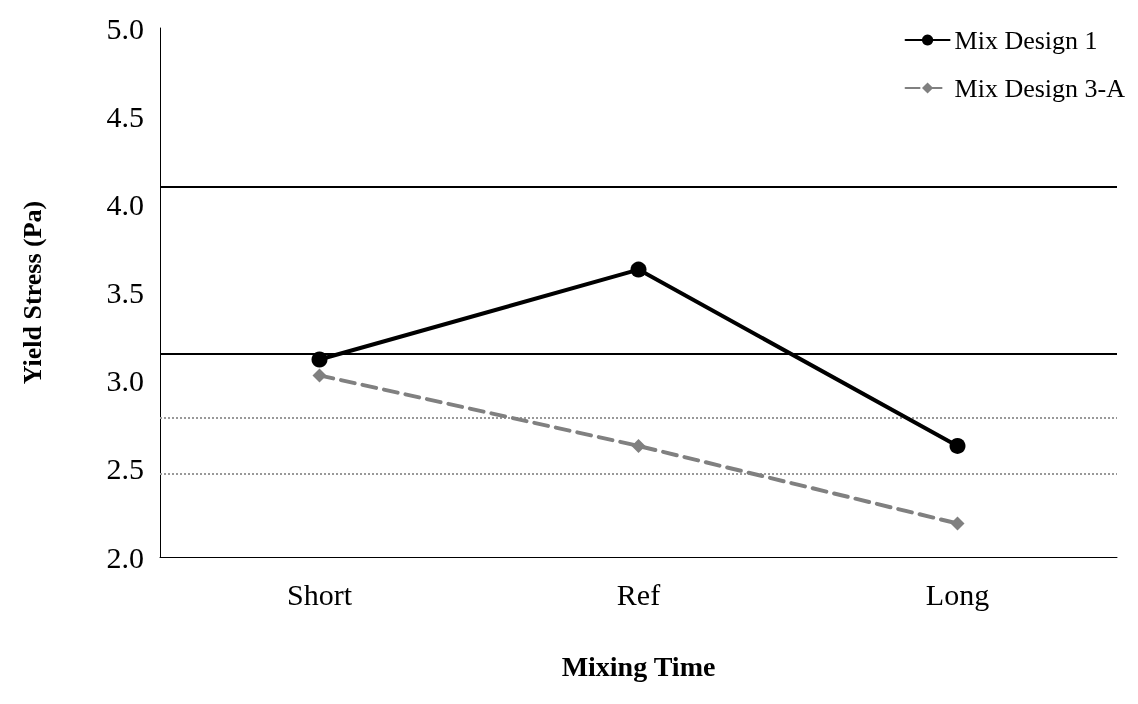  What do you see at coordinates (125, 381) in the screenshot?
I see `y-tick-label: 3.0` at bounding box center [125, 381].